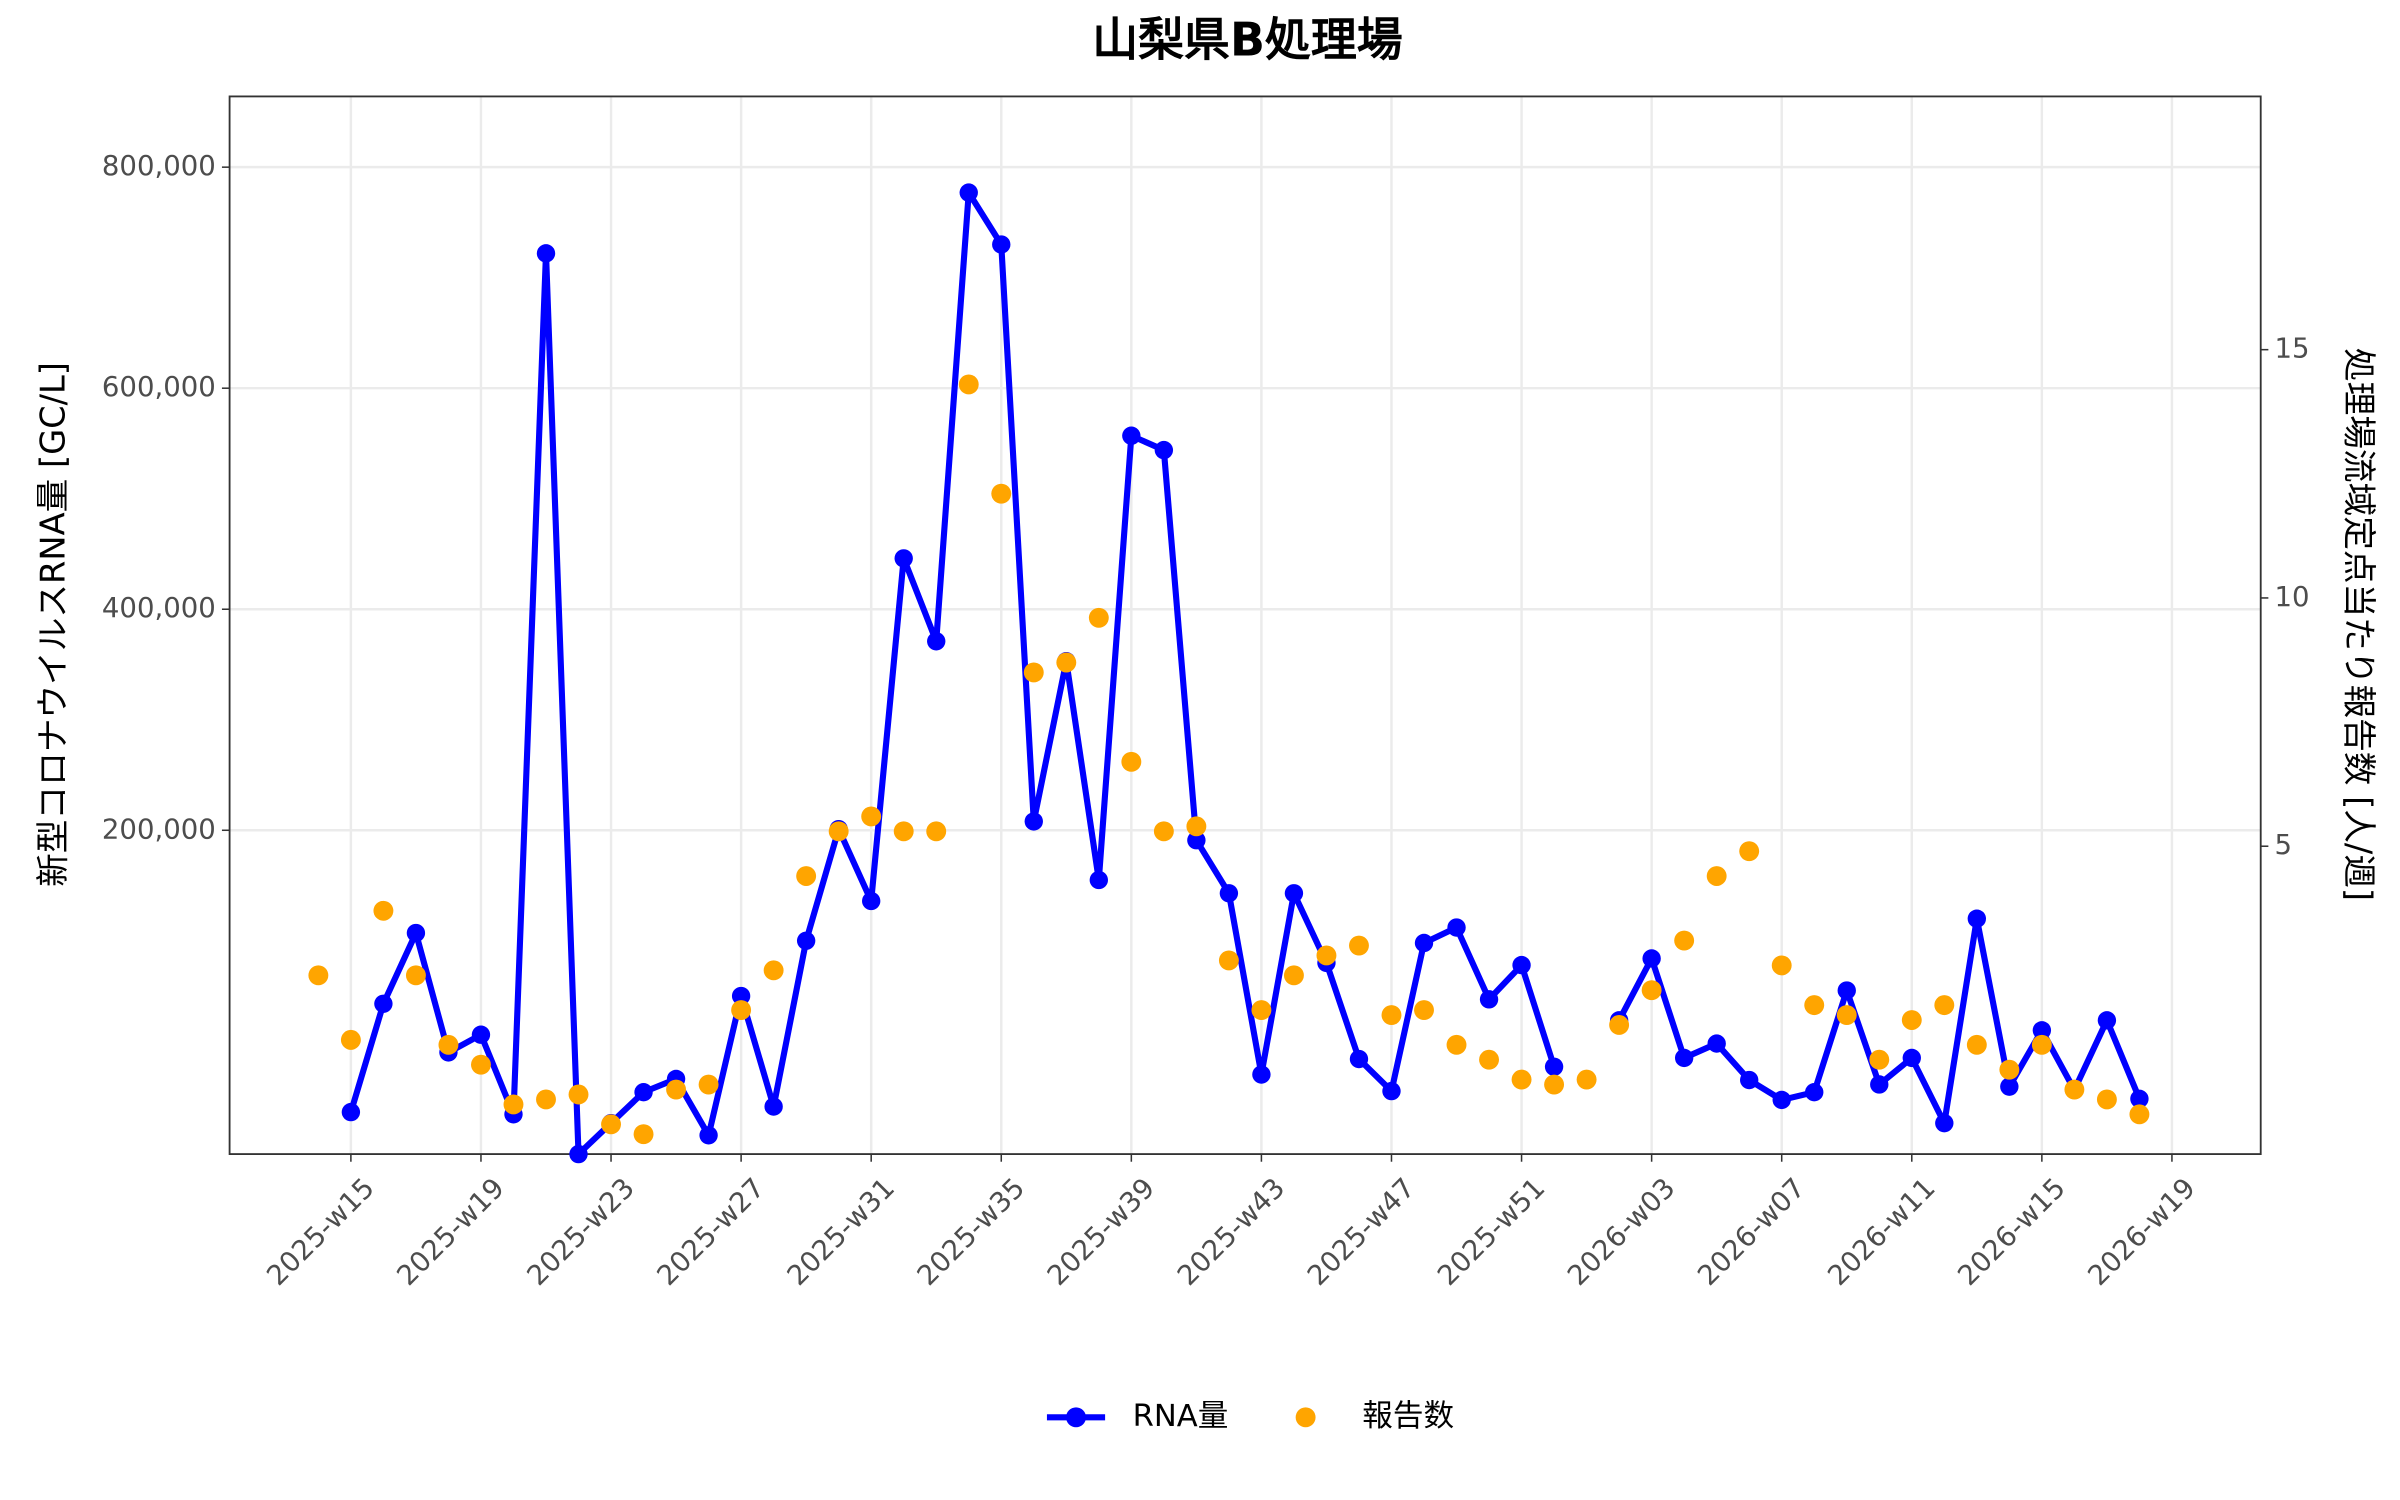 The width and height of the screenshot is (2400, 1500). I want to click on x-tick-label: 2026-w19, so click(2142, 1232).